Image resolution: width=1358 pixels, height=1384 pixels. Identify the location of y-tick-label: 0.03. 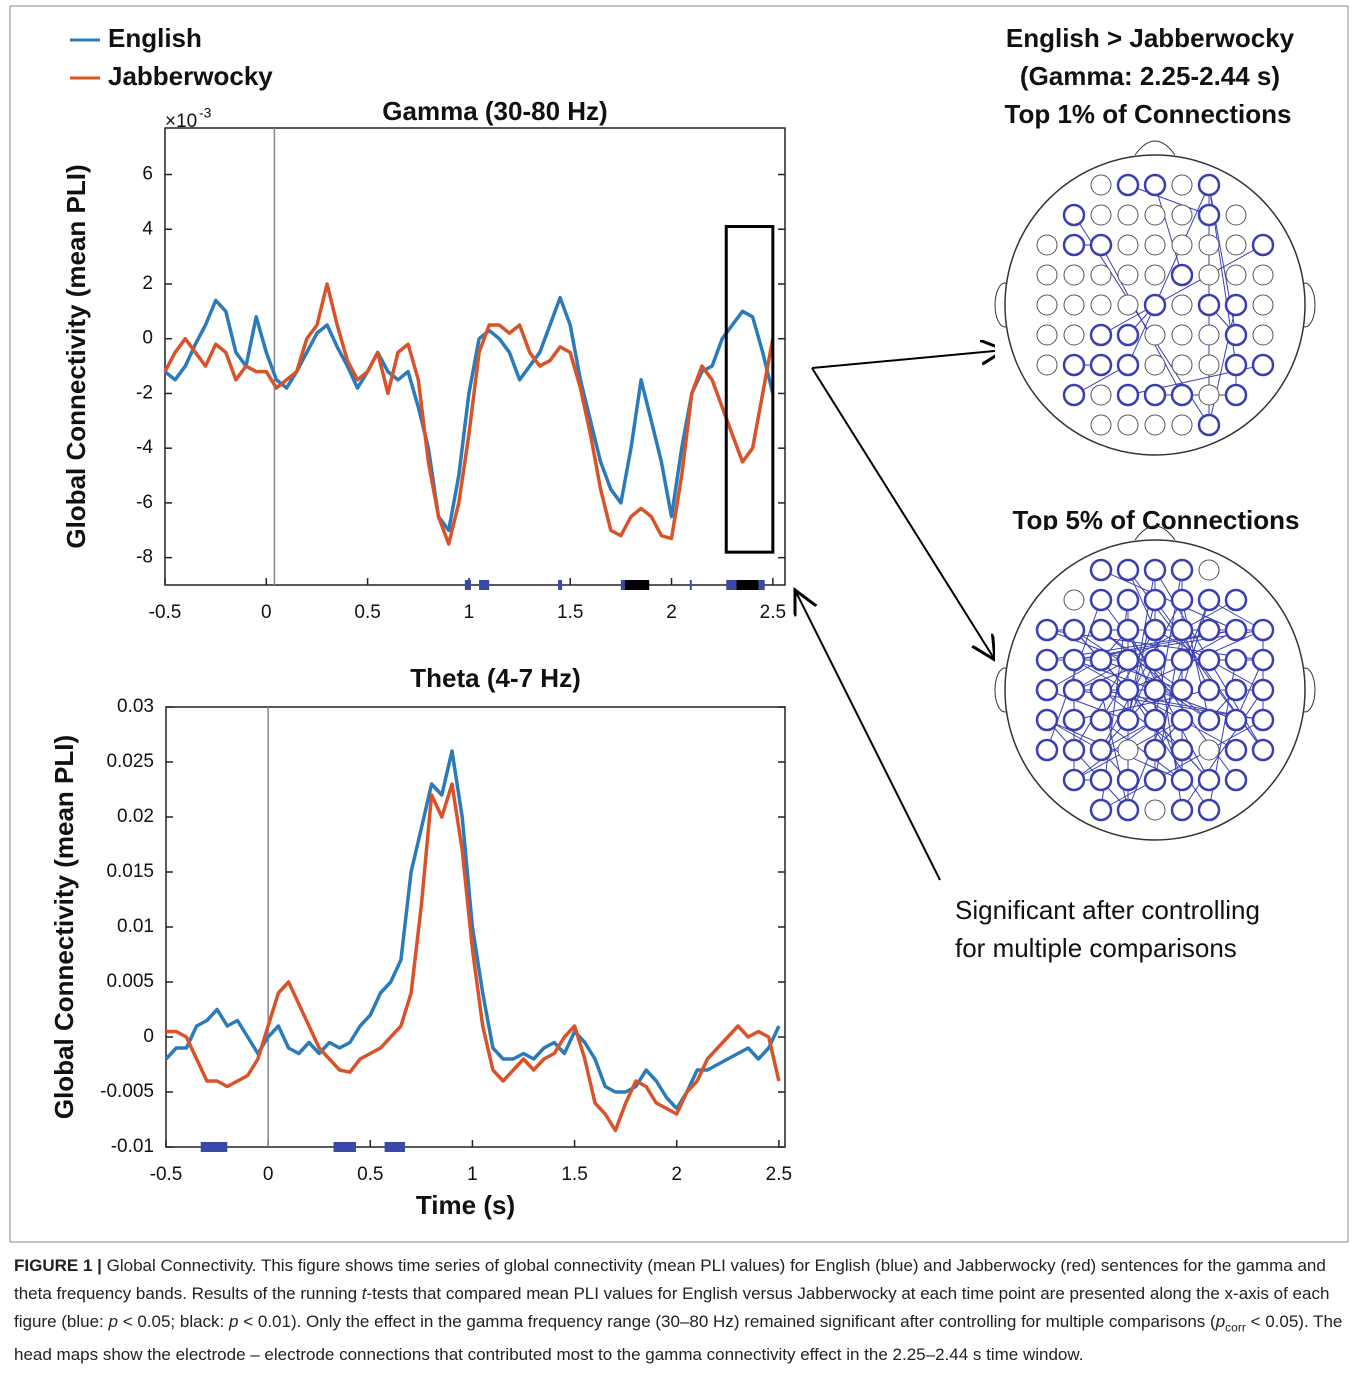
(135, 706).